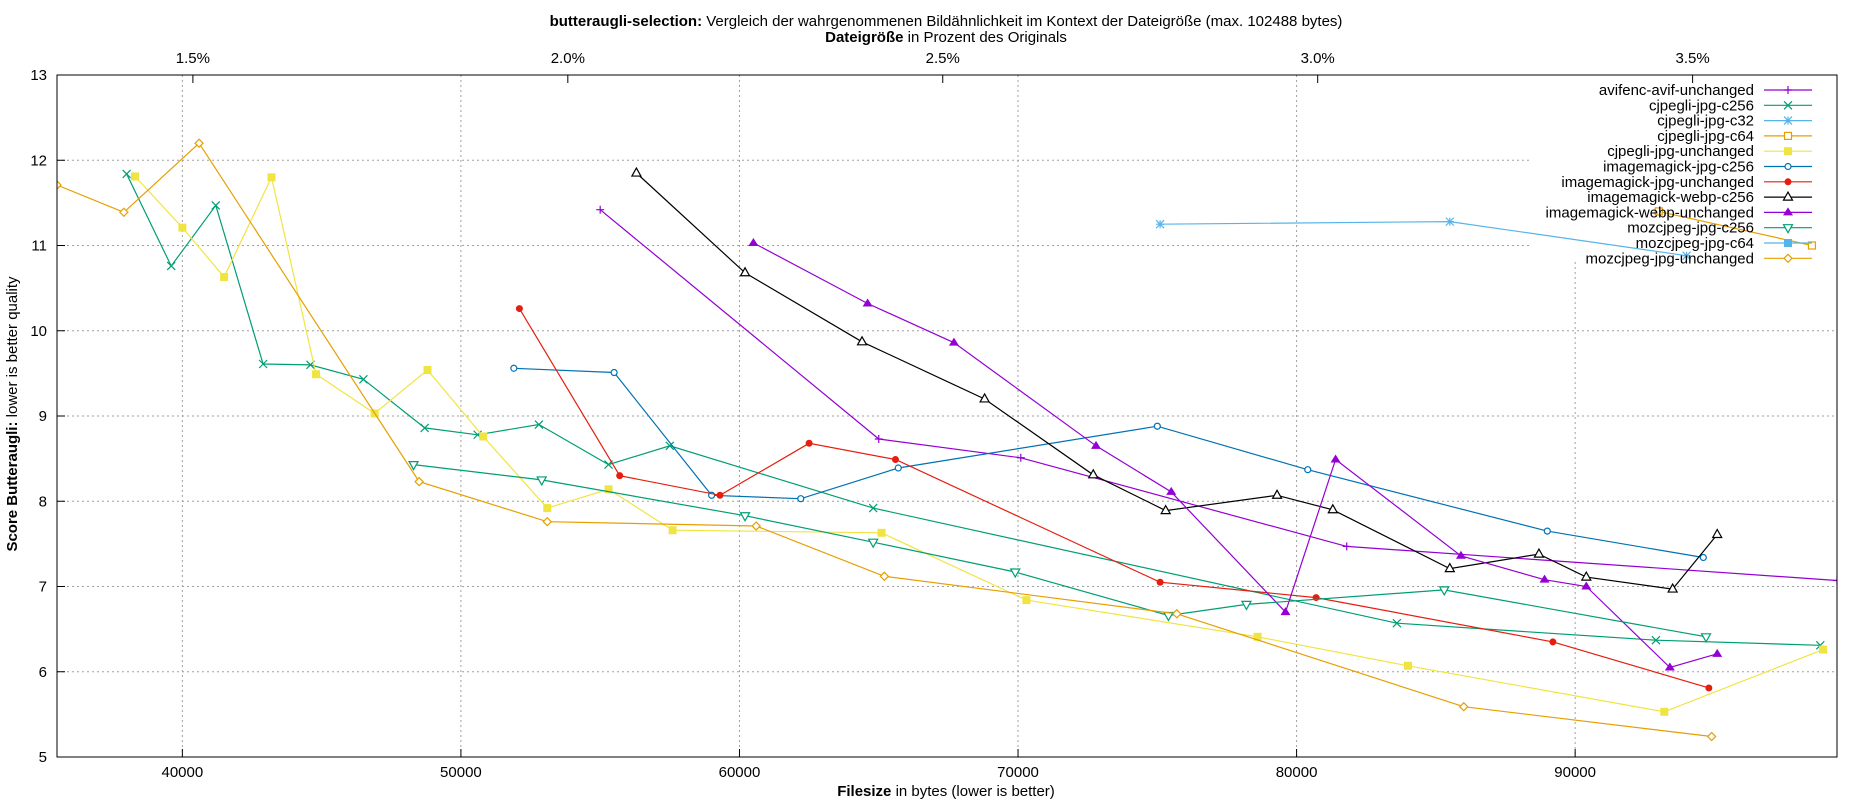  Describe the element at coordinates (193, 58) in the screenshot. I see `top-tick-label: 1.5%` at that location.